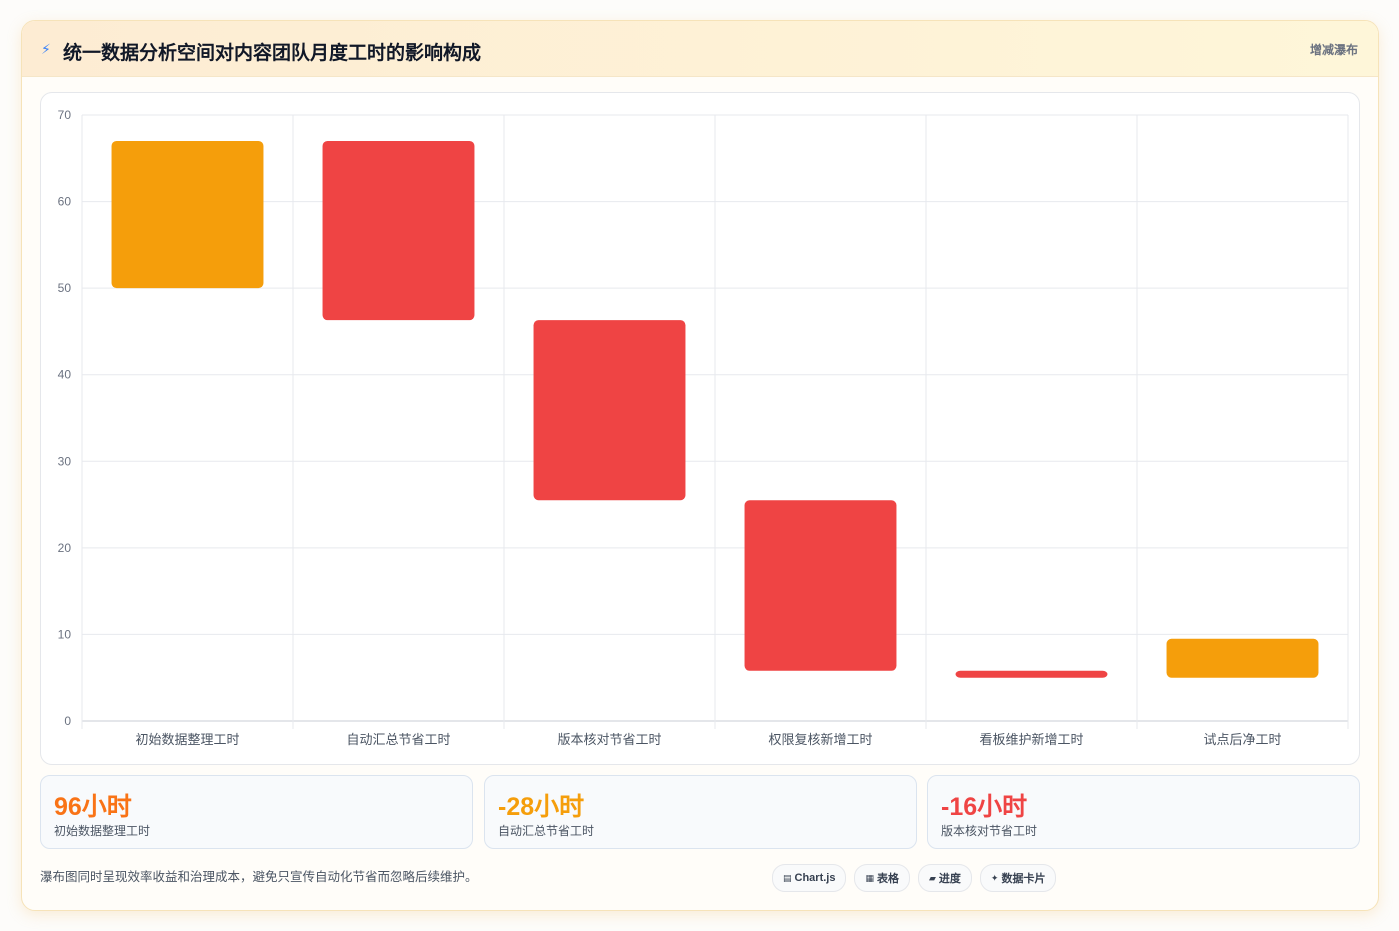 This screenshot has width=1399, height=931. What do you see at coordinates (1242, 739) in the screenshot?
I see `x-tick-label: 试点后净工时` at bounding box center [1242, 739].